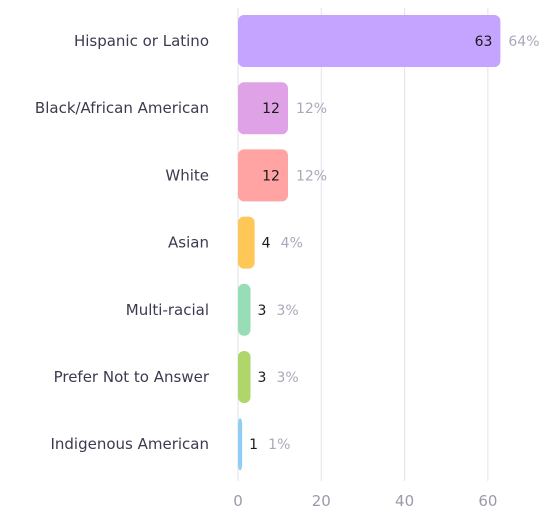 Image resolution: width=554 pixels, height=515 pixels. What do you see at coordinates (129, 444) in the screenshot?
I see `category-label: Indigenous American` at bounding box center [129, 444].